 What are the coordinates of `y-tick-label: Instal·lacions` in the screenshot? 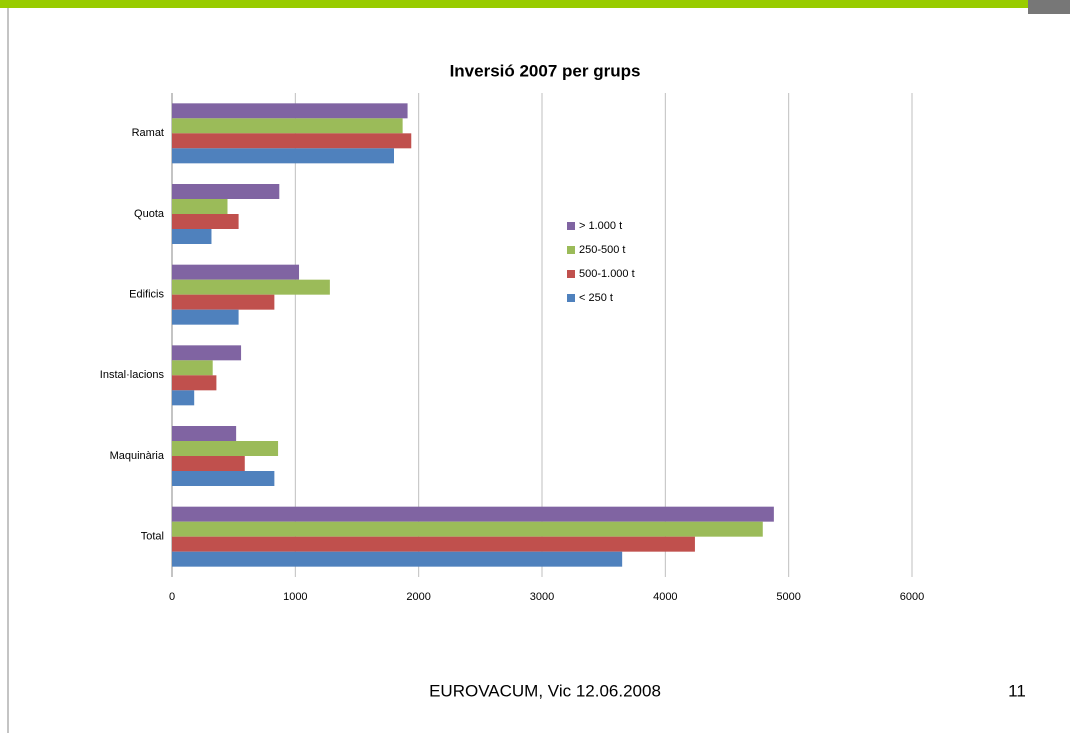 It's located at (132, 375).